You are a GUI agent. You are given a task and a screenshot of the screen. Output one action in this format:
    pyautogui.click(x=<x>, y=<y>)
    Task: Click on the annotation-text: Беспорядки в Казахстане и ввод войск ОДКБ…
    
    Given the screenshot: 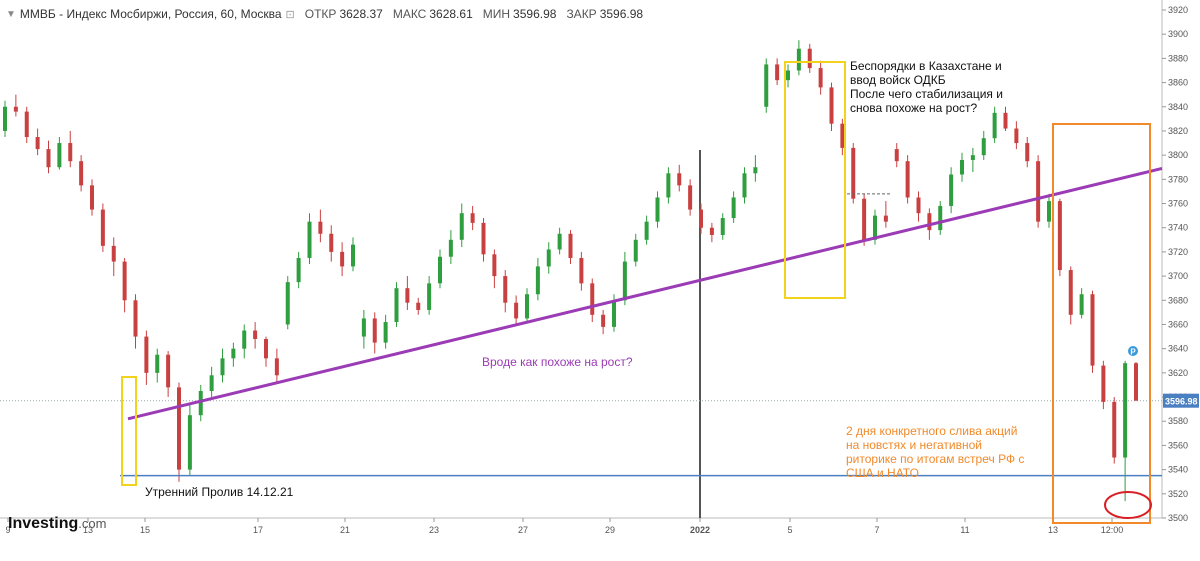 What is the action you would take?
    pyautogui.click(x=926, y=87)
    